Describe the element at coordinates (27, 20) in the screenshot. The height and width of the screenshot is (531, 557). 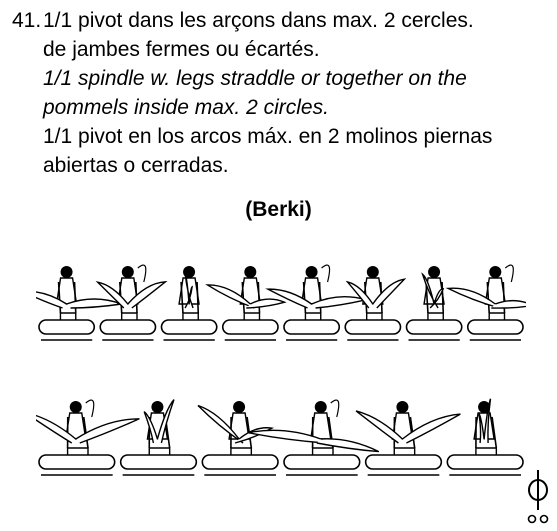
I see `element-number: 41.` at that location.